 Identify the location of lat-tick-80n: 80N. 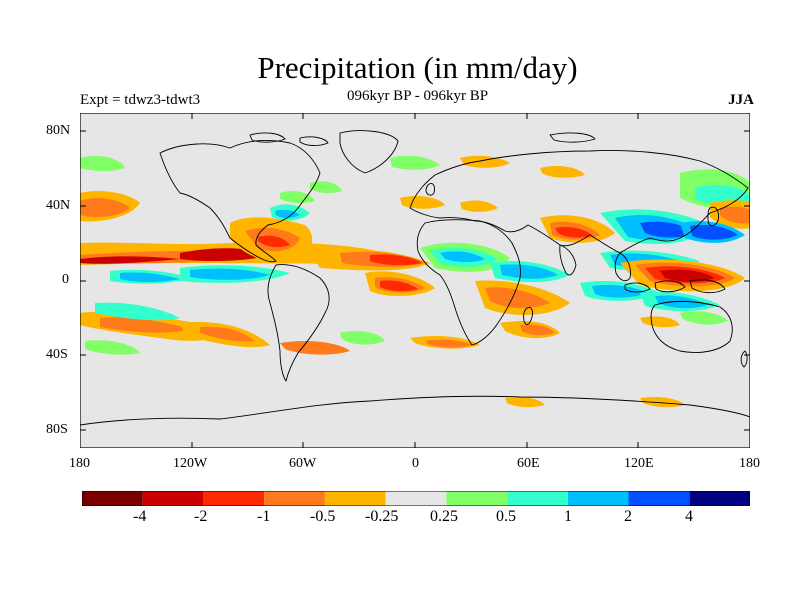
(58, 130).